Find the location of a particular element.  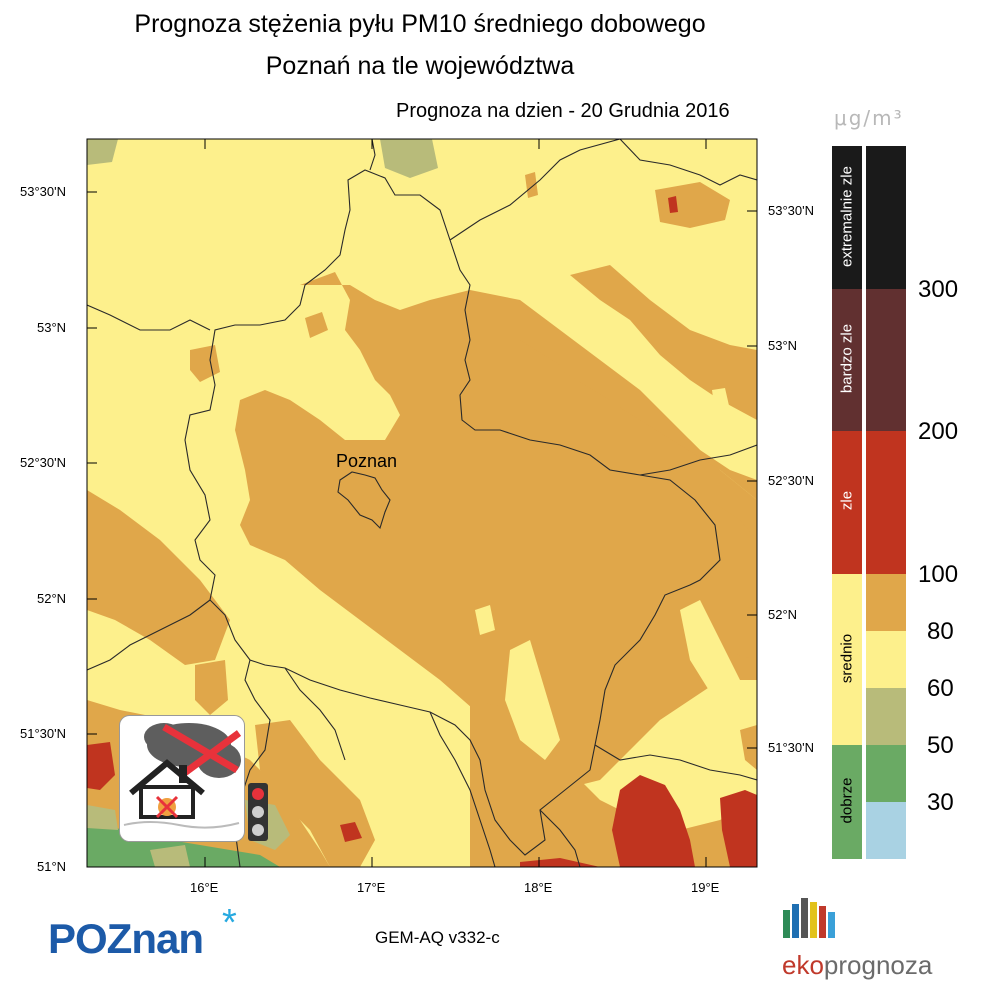

scale-legend is located at coordinates (886, 502).